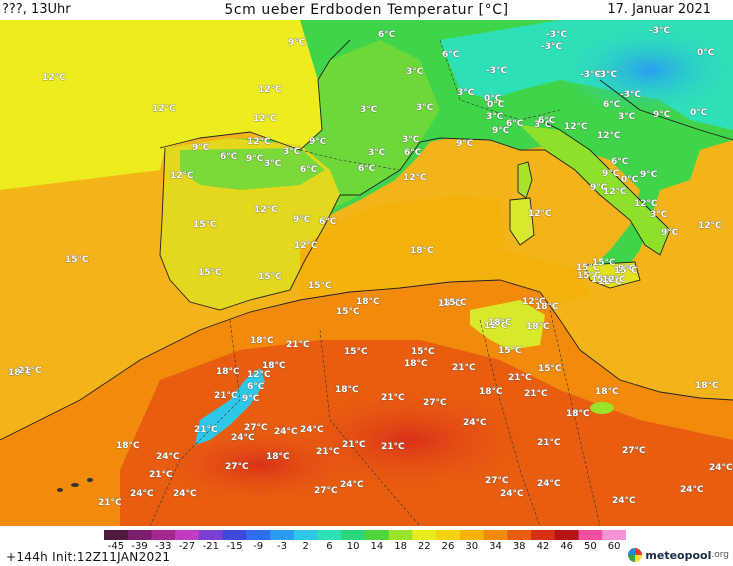 The height and width of the screenshot is (566, 733). What do you see at coordinates (163, 546) in the screenshot?
I see `colorbar-tick-label: -33` at bounding box center [163, 546].